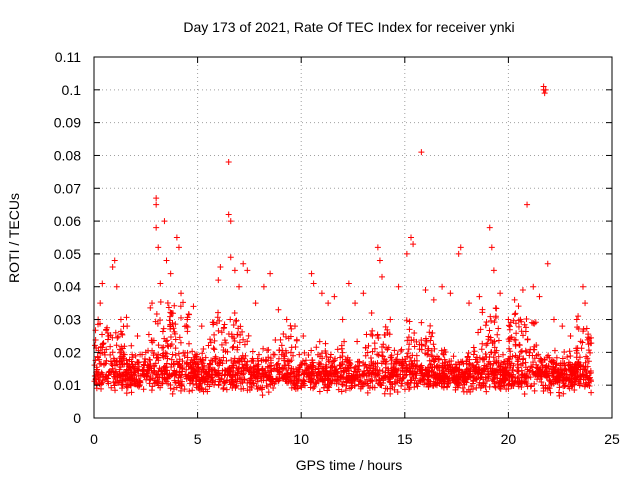 This screenshot has height=480, width=640. Describe the element at coordinates (509, 439) in the screenshot. I see `x-tick-label: 20` at that location.